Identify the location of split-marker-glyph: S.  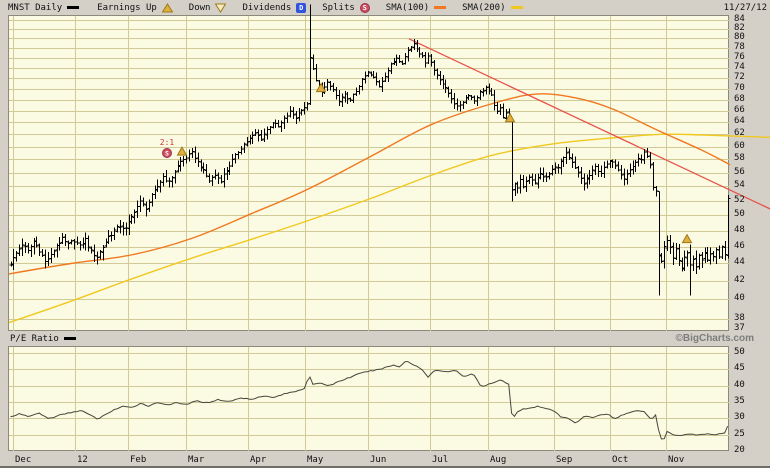
(167, 153).